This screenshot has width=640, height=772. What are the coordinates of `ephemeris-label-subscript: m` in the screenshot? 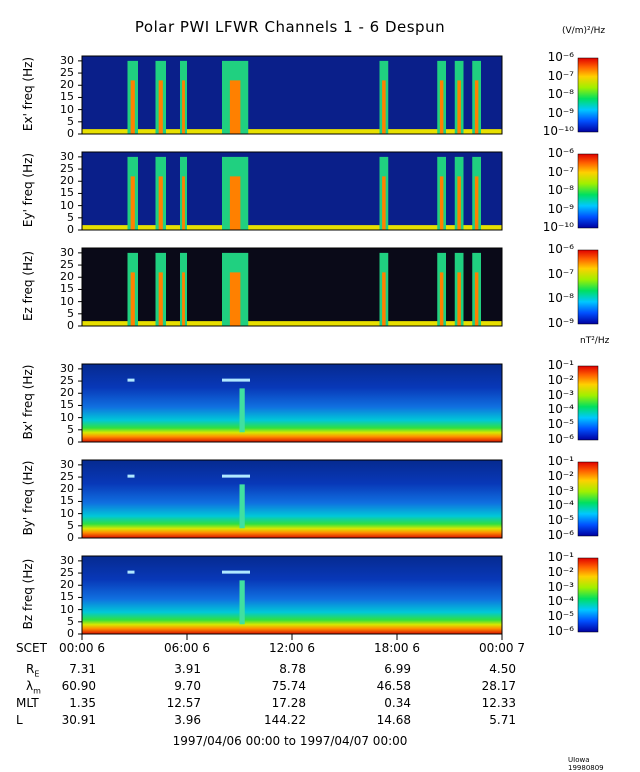 It's located at (37, 691).